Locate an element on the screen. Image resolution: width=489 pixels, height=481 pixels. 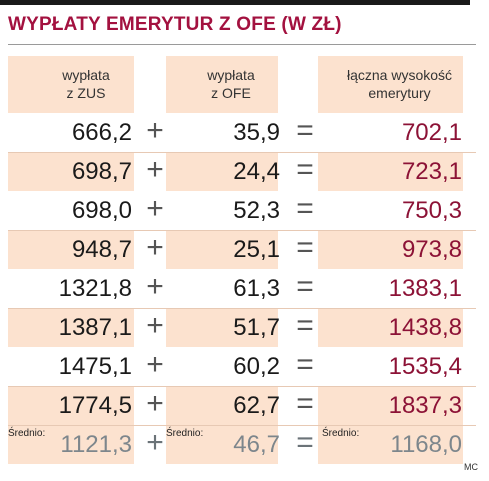
average-ofe-value: 46,7 is located at coordinates (256, 444).